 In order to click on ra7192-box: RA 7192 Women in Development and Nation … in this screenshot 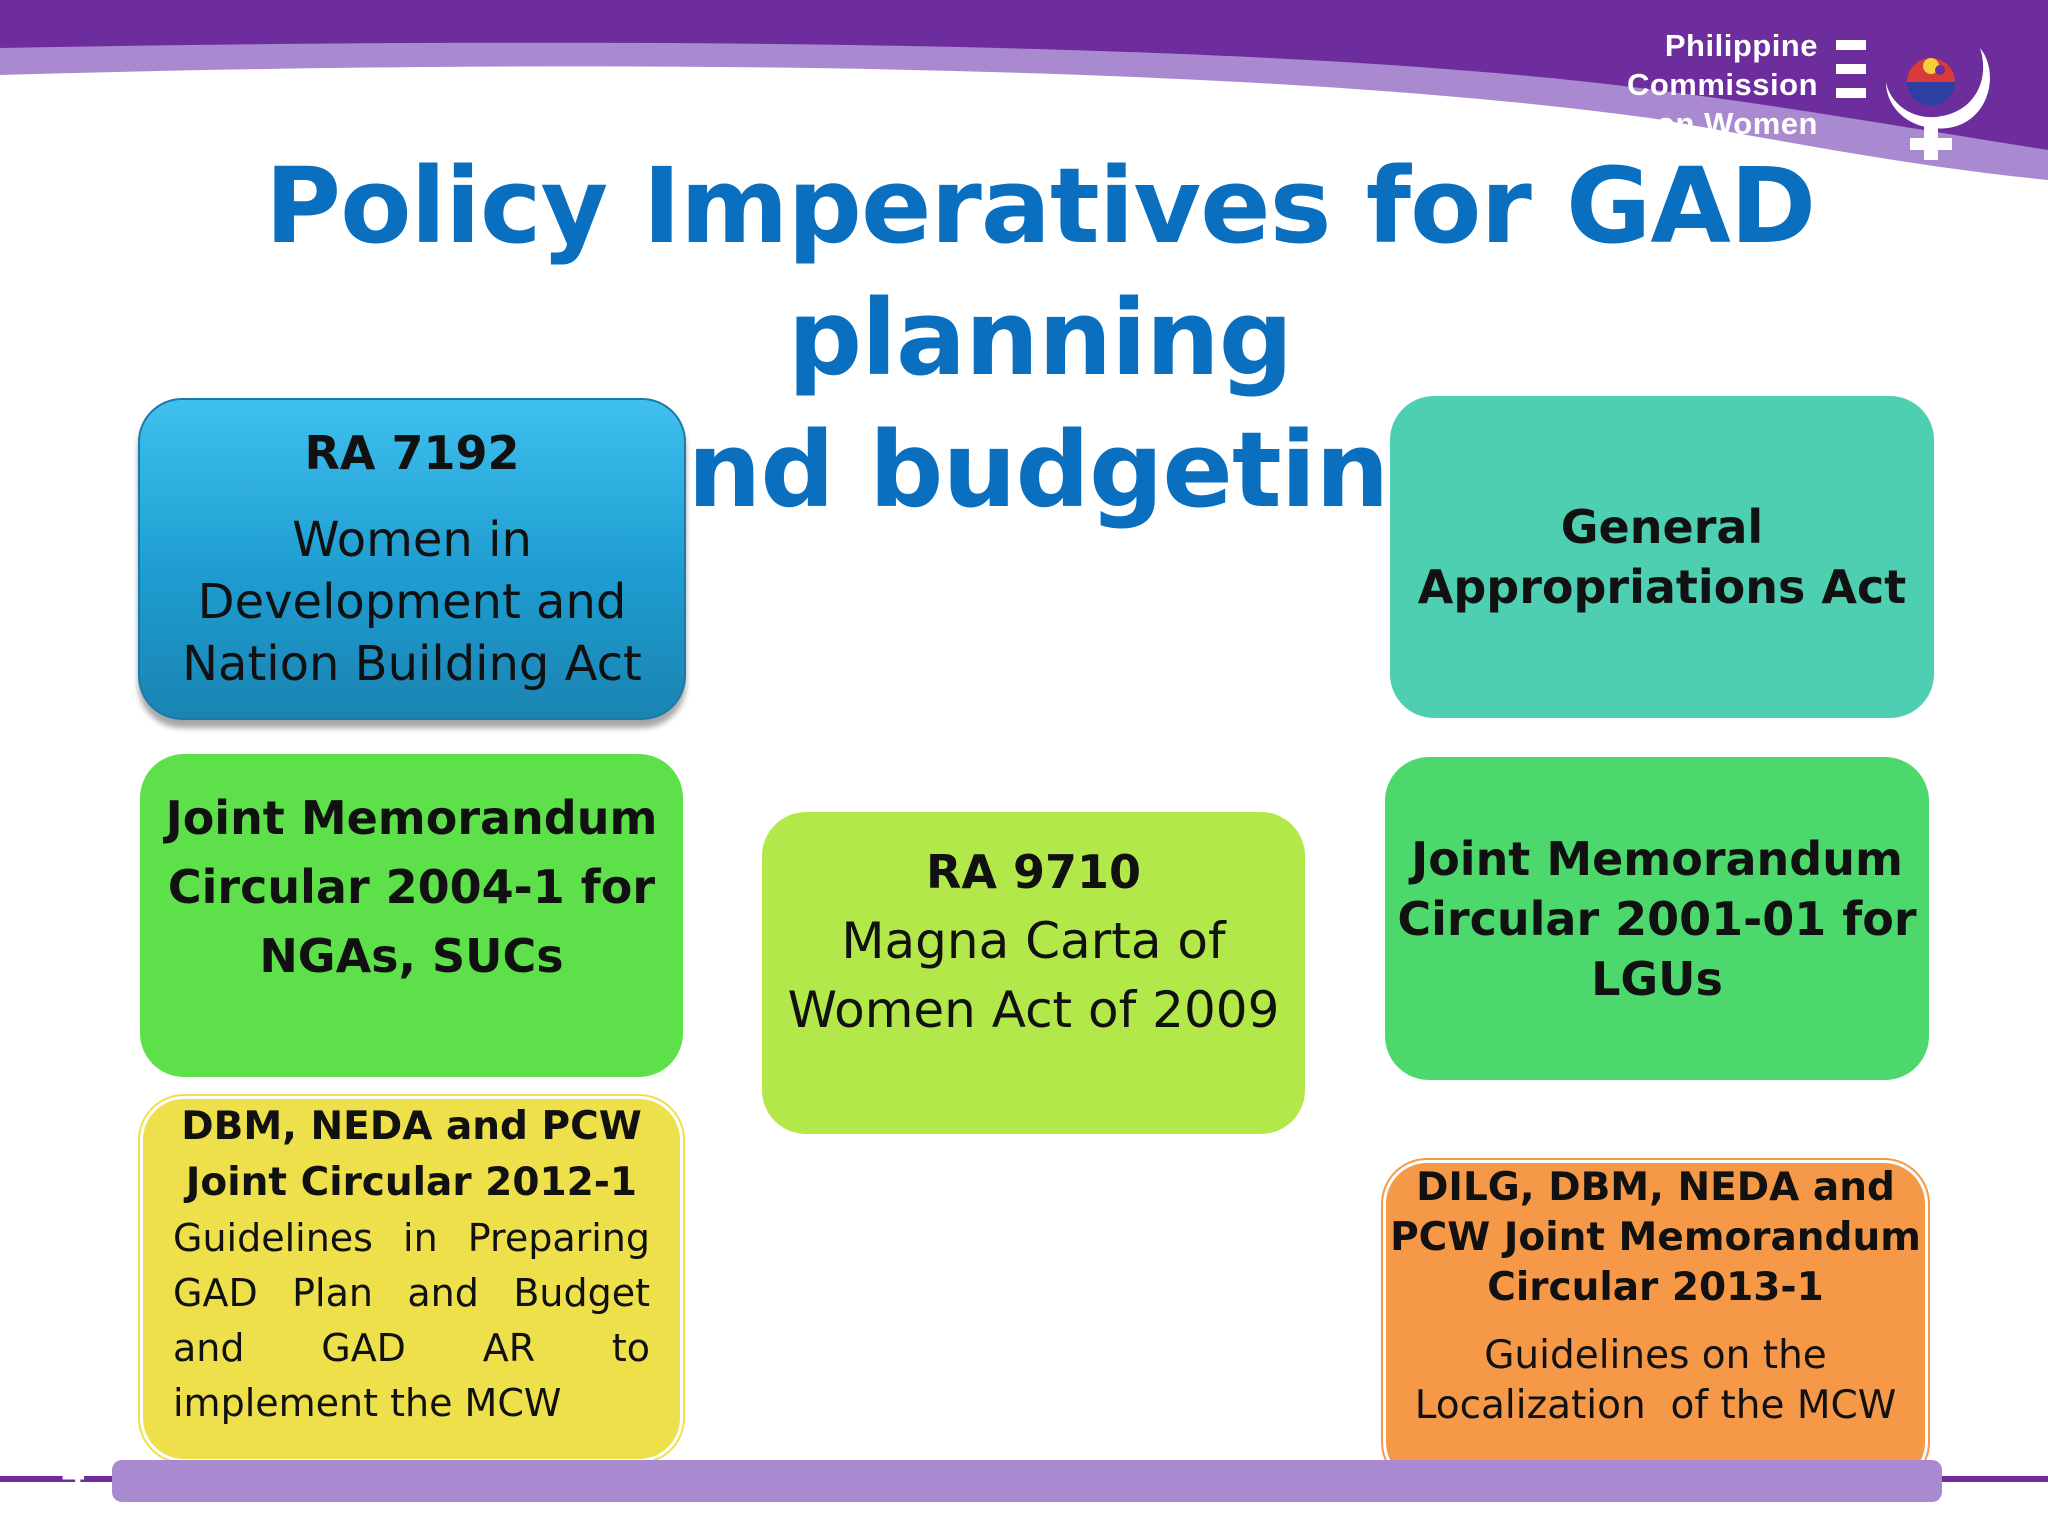, I will do `click(412, 559)`.